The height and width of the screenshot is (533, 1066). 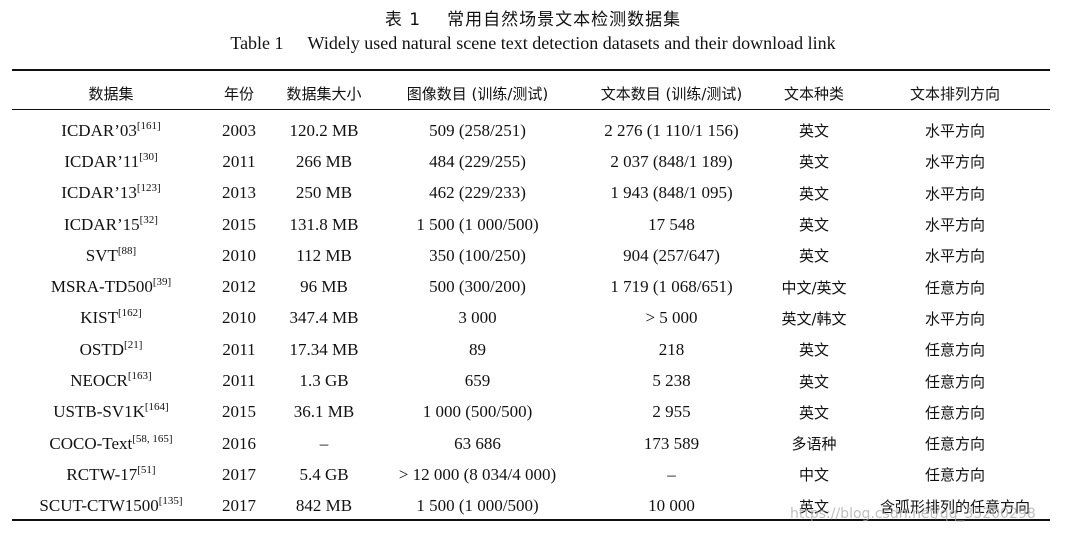 What do you see at coordinates (477, 381) in the screenshot?
I see `image-count-cell: 659` at bounding box center [477, 381].